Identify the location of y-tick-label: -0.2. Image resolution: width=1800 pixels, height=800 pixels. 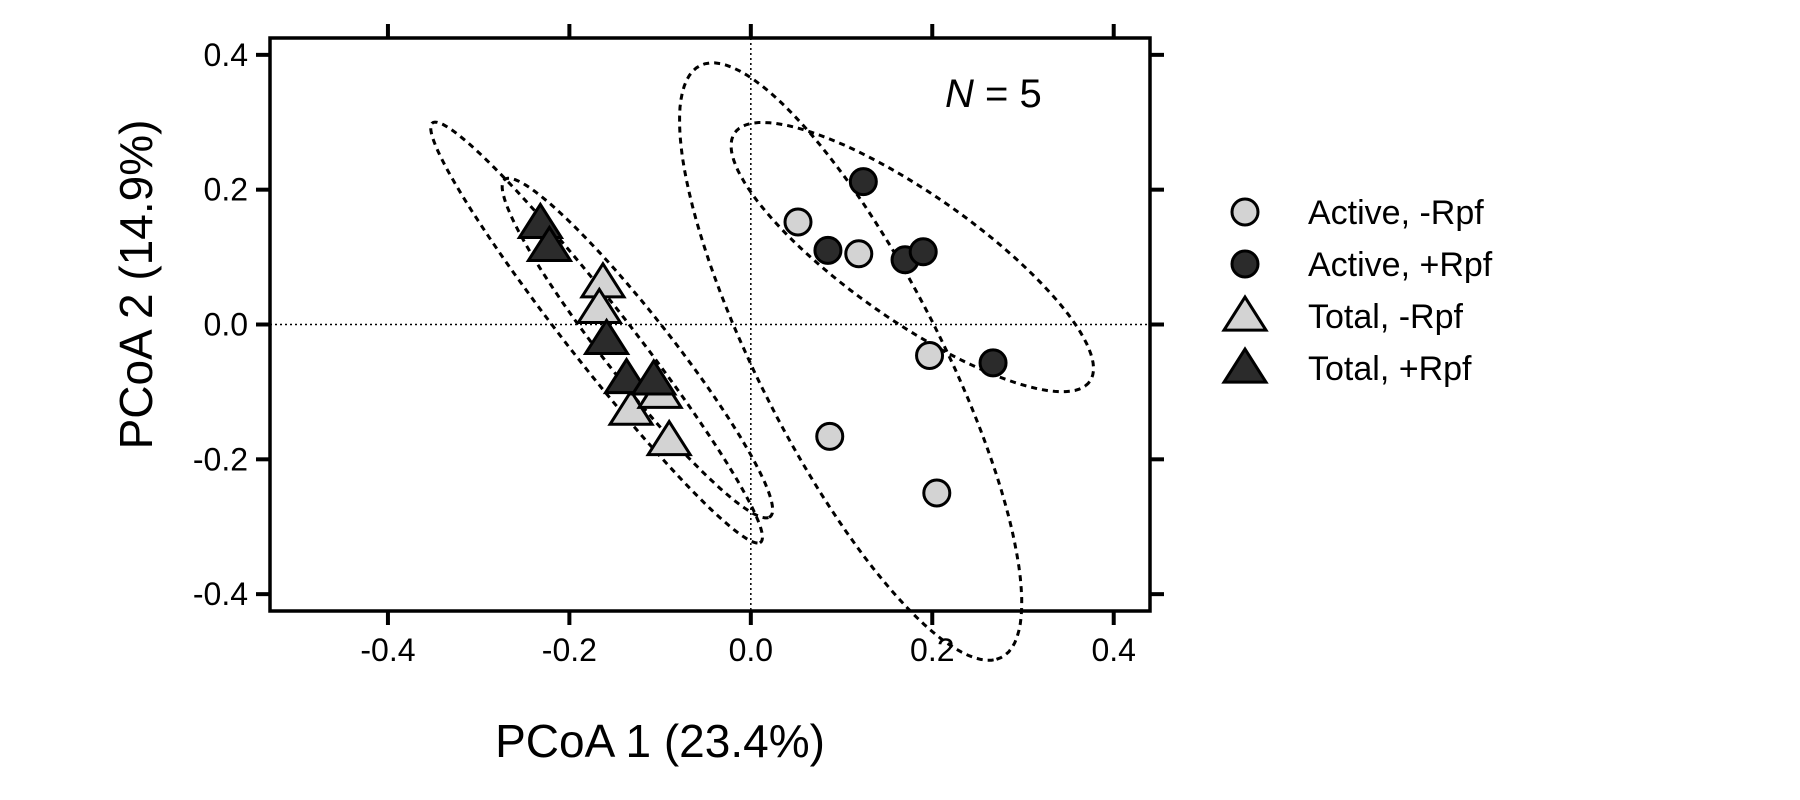
(220, 459).